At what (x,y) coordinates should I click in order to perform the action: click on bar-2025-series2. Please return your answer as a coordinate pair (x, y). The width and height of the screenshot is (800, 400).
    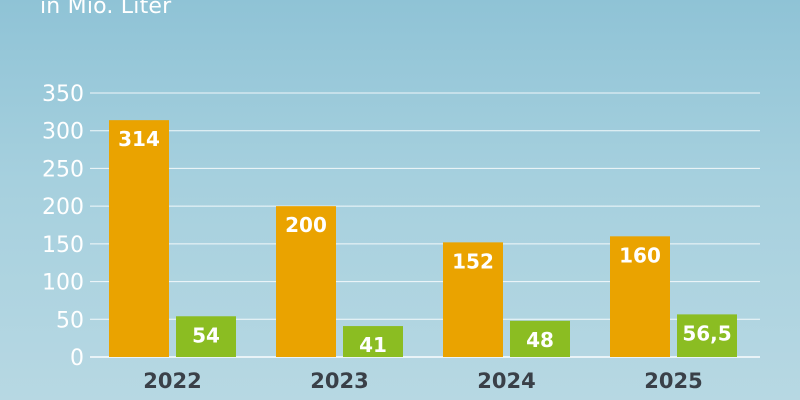
    Looking at the image, I should click on (707, 335).